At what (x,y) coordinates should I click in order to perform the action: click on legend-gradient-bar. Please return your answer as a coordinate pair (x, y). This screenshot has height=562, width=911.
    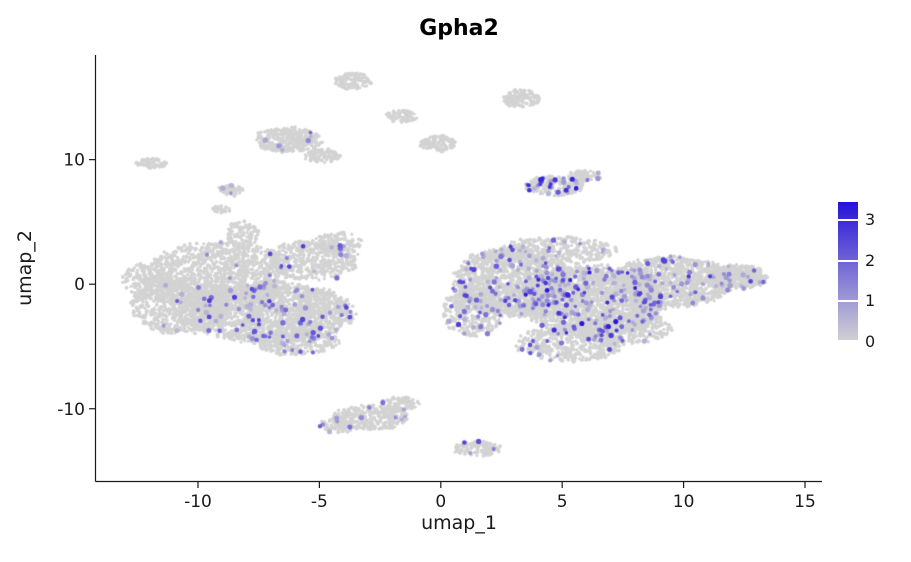
    Looking at the image, I should click on (848, 272).